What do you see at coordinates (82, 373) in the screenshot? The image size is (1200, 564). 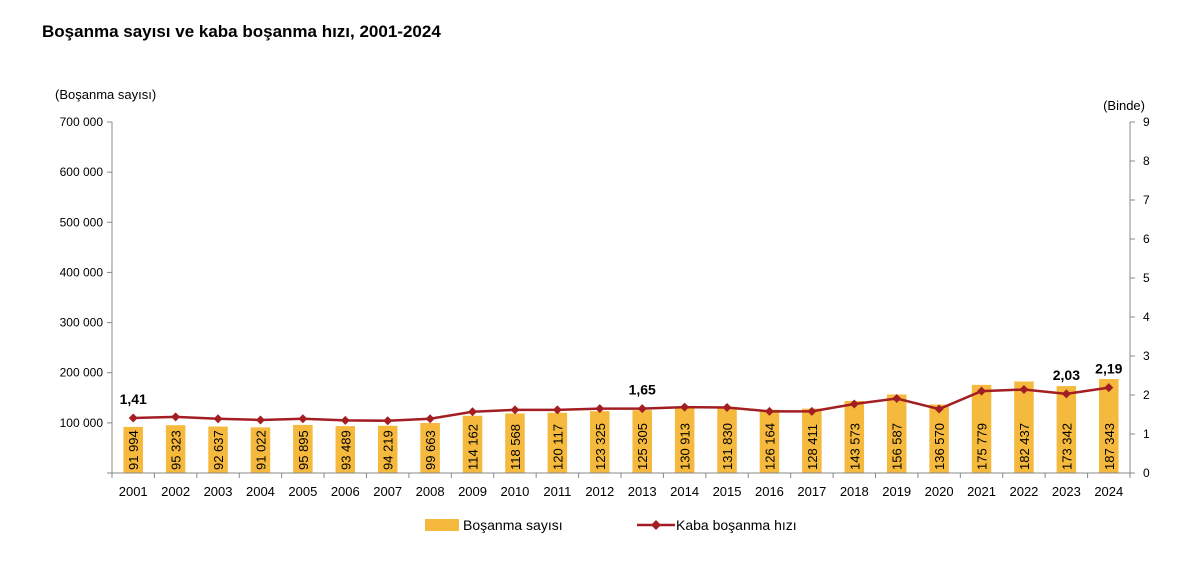 I see `y-tick-label: 200 000` at bounding box center [82, 373].